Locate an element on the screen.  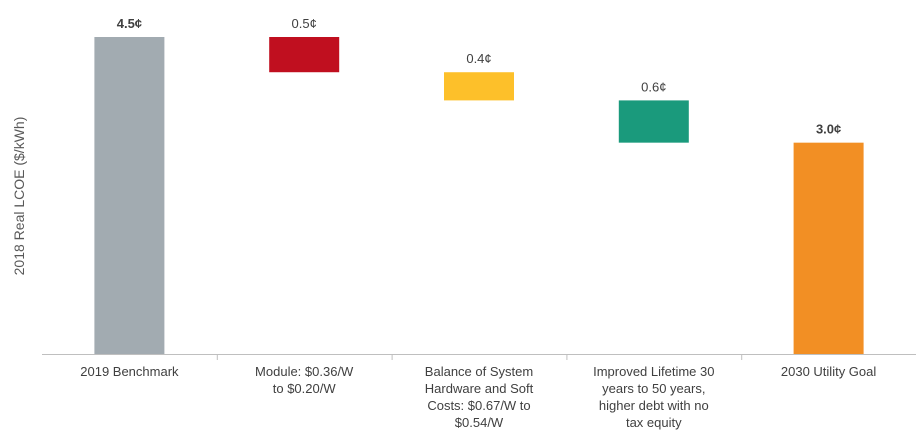
x-tick-label-line: tax equity is located at coordinates (654, 422).